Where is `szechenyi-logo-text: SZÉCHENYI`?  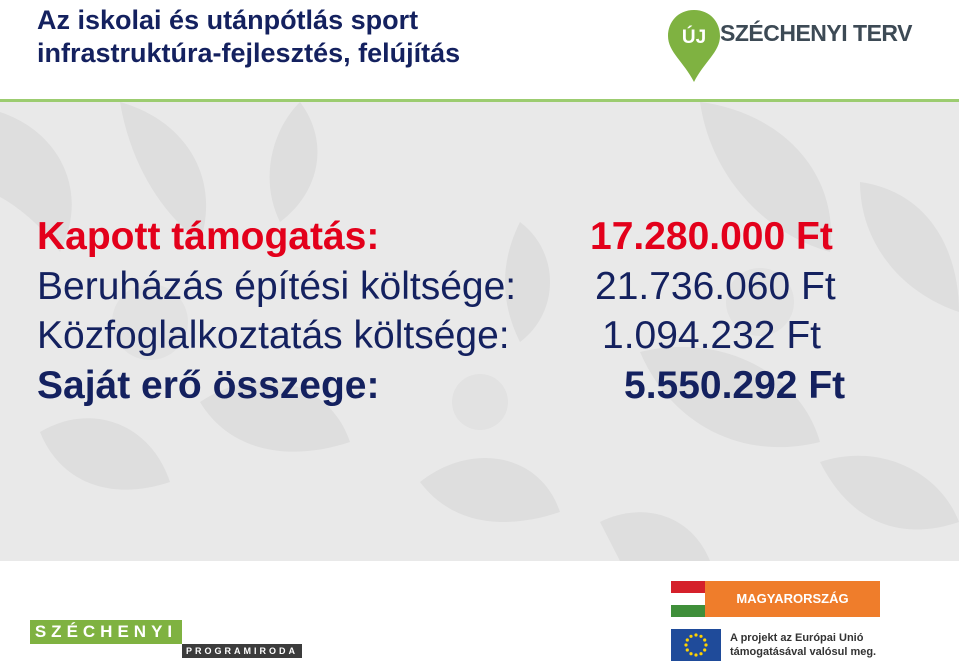 szechenyi-logo-text: SZÉCHENYI is located at coordinates (106, 631).